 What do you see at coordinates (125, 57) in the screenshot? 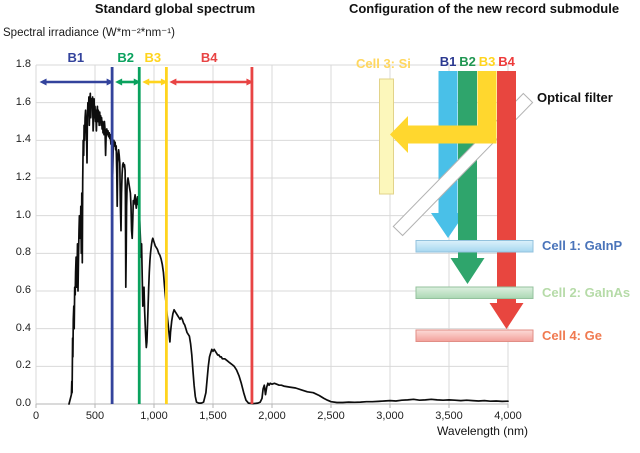
I see `chart-band-label-b2: B2` at bounding box center [125, 57].